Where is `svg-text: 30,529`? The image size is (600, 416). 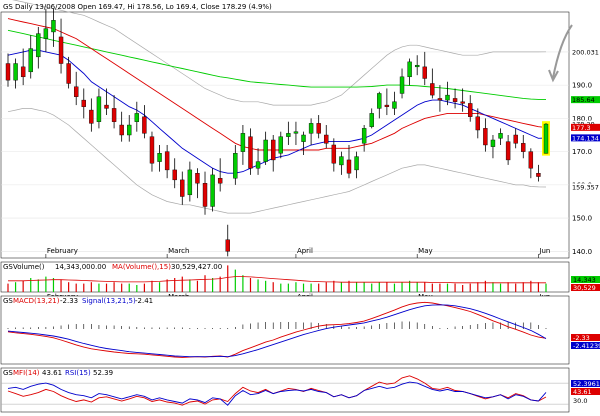
svg-text: 30,529 is located at coordinates (584, 288).